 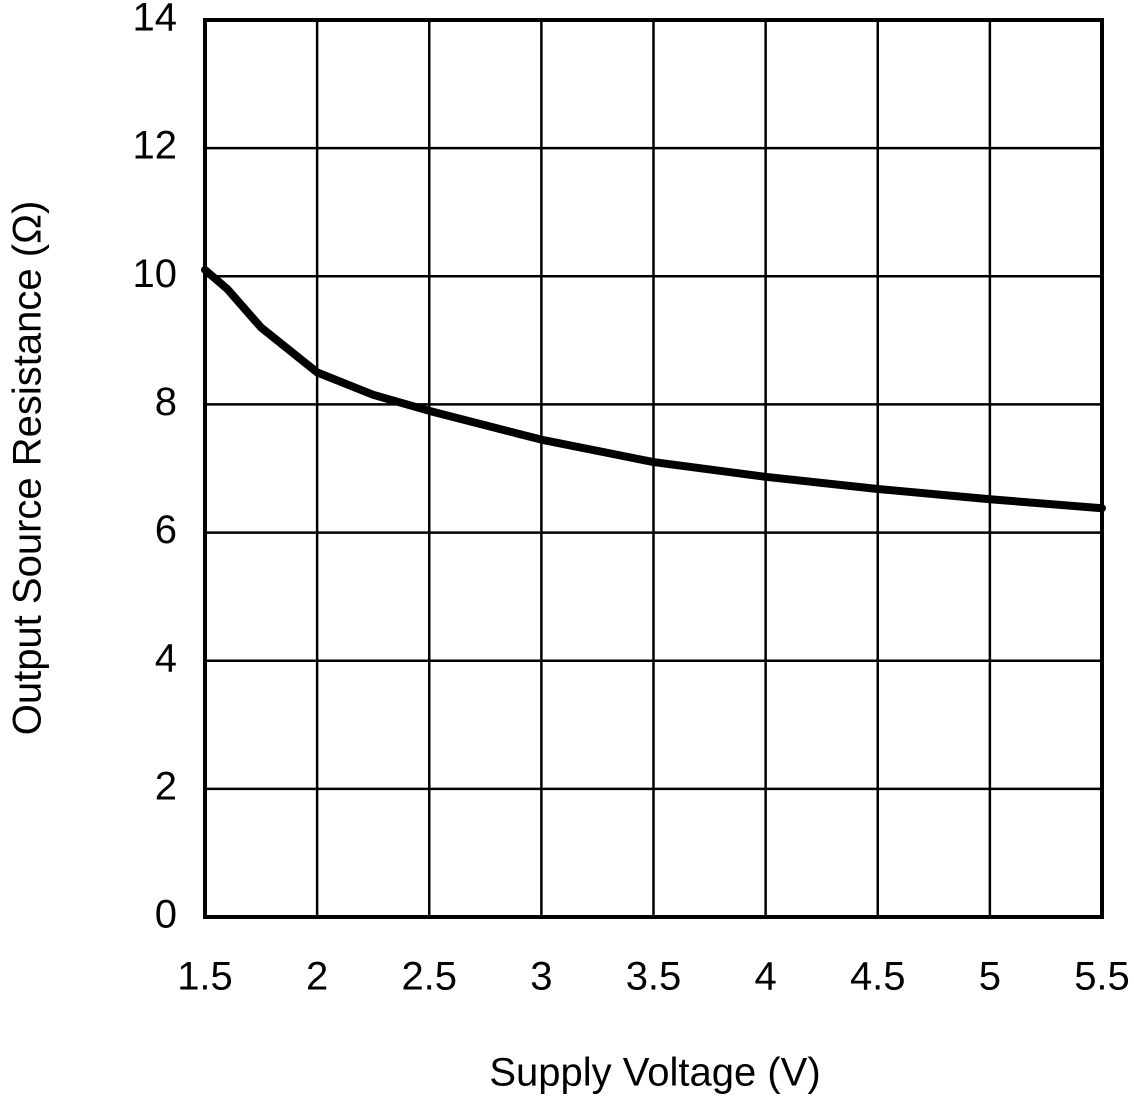 What do you see at coordinates (205, 977) in the screenshot?
I see `x-tick-label: 1.5` at bounding box center [205, 977].